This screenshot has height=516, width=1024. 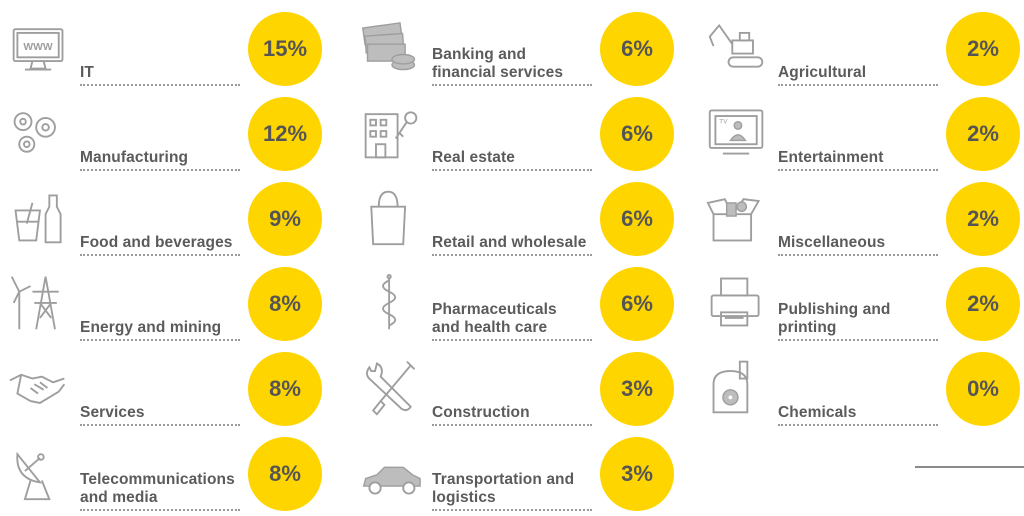 I want to click on industry-label: Manufacturing, so click(x=160, y=158).